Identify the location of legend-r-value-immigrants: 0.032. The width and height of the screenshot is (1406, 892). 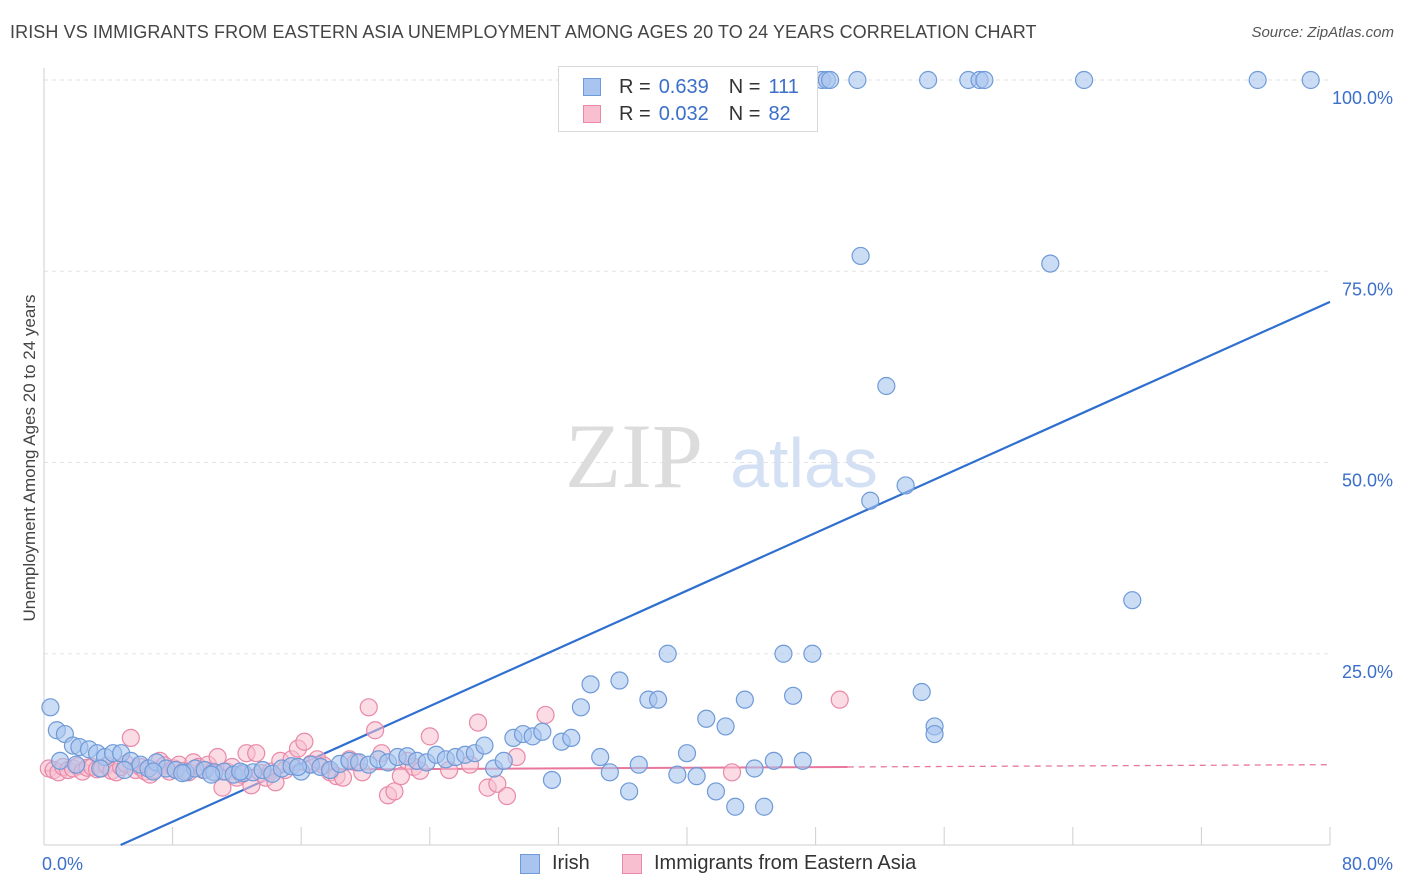
(683, 113).